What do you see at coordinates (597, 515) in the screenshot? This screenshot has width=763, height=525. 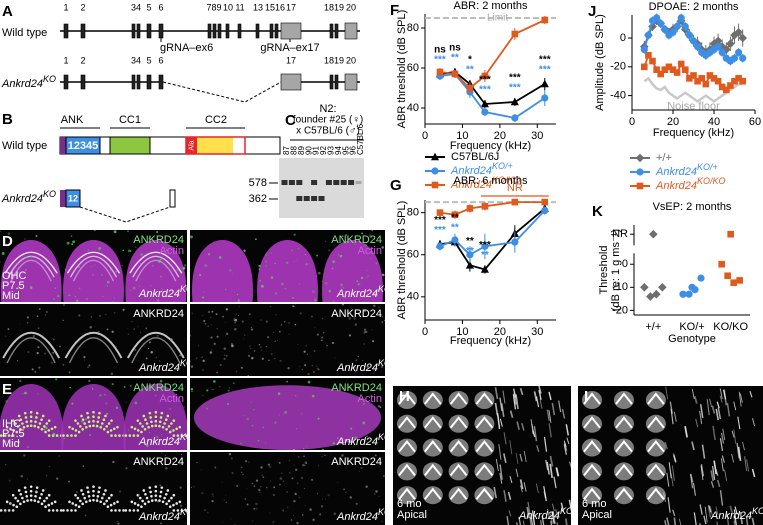 I see `region-label: Apical` at bounding box center [597, 515].